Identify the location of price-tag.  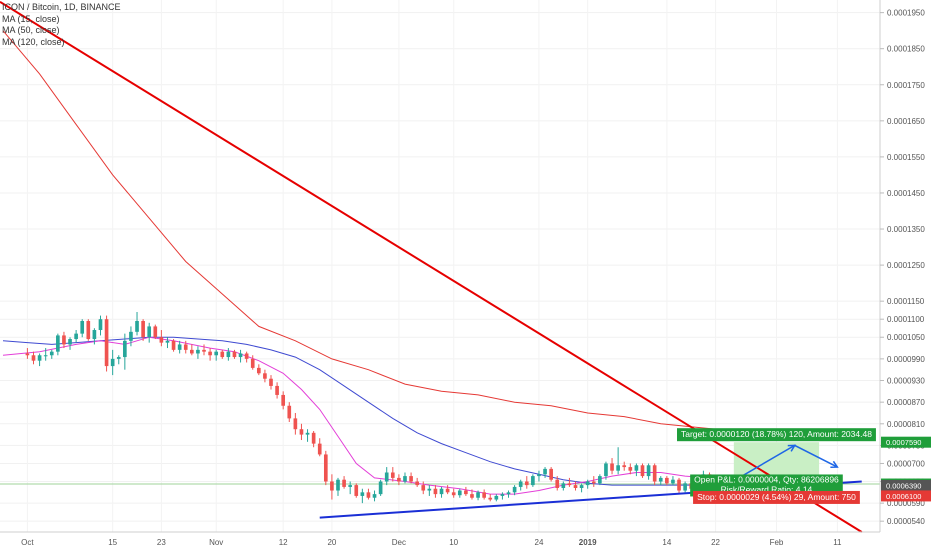
(906, 496).